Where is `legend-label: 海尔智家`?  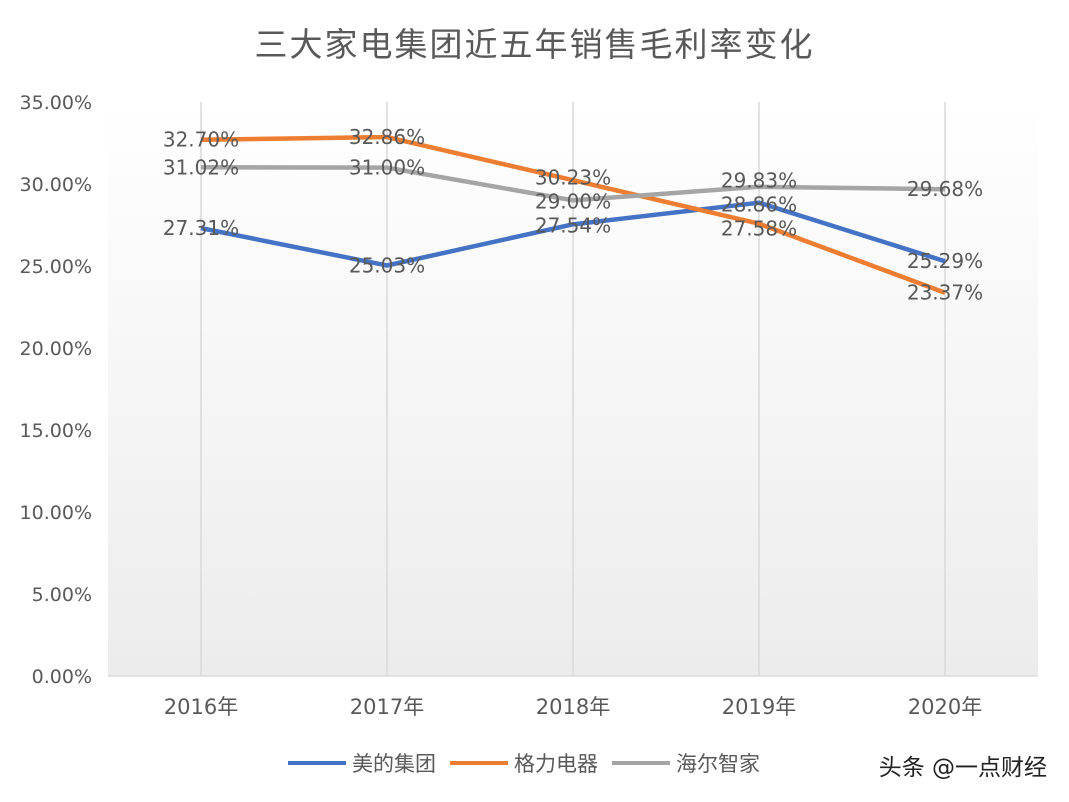
legend-label: 海尔智家 is located at coordinates (718, 764).